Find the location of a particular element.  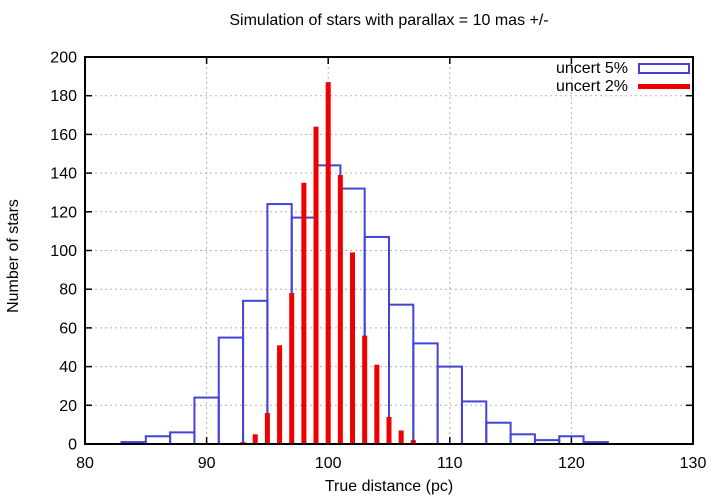

legend-label-uncert-2: uncert 2% is located at coordinates (591, 86).